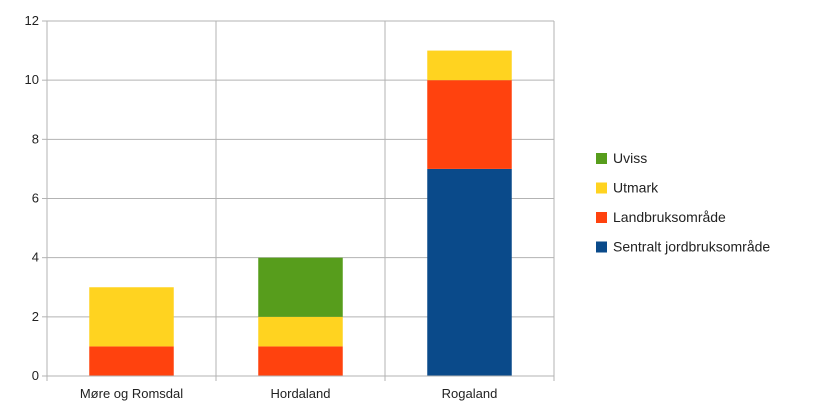 The height and width of the screenshot is (413, 823). I want to click on legend-item: Landbruksområde, so click(661, 217).